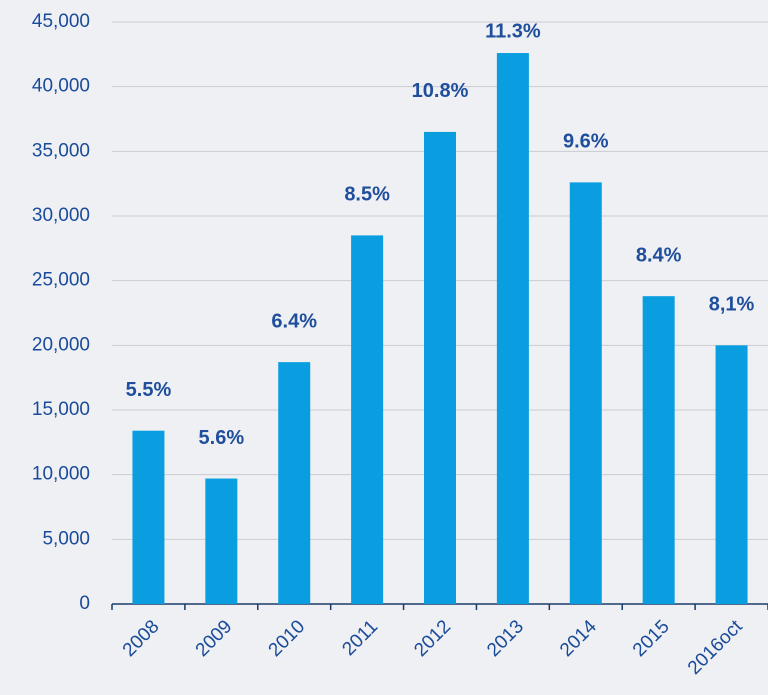  What do you see at coordinates (141, 638) in the screenshot?
I see `x-tick-label: 2008` at bounding box center [141, 638].